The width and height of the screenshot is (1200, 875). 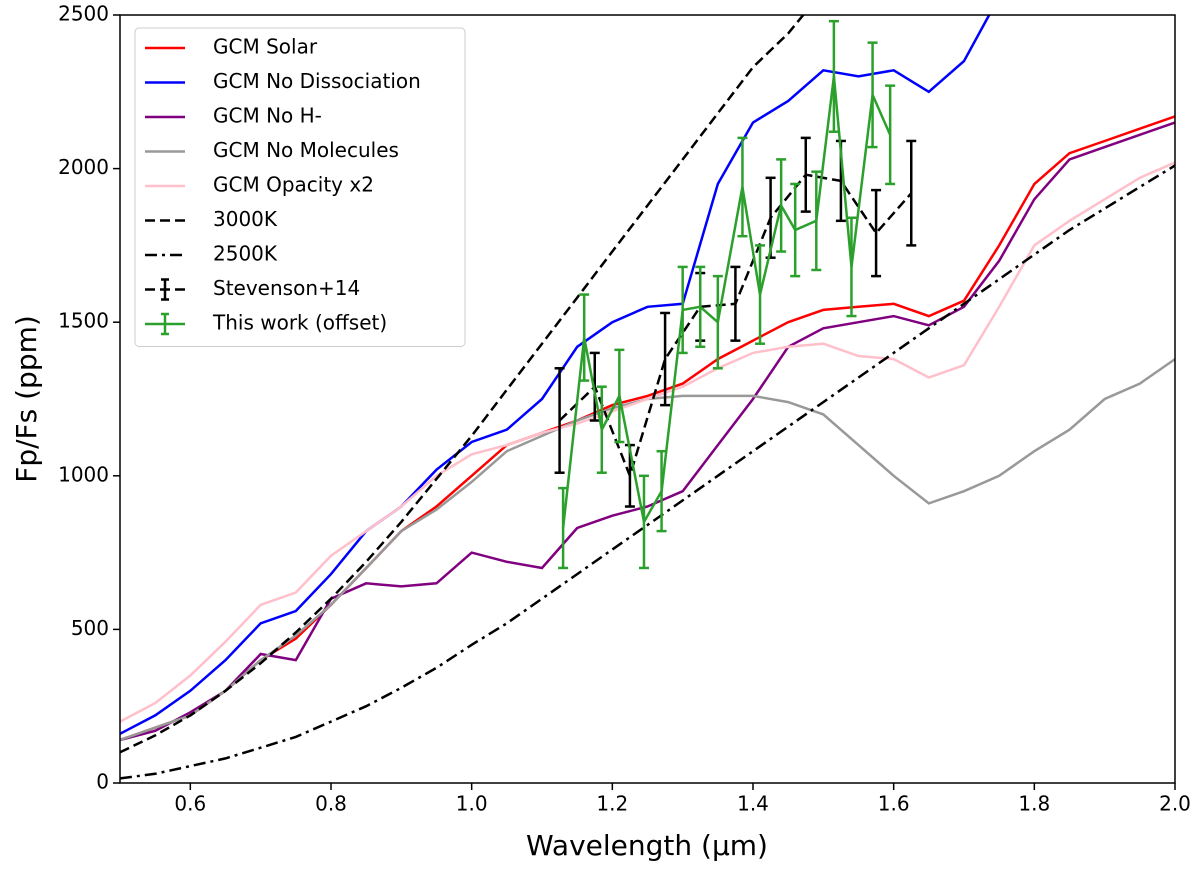 I want to click on y-tick-label: 2500, so click(x=83, y=14).